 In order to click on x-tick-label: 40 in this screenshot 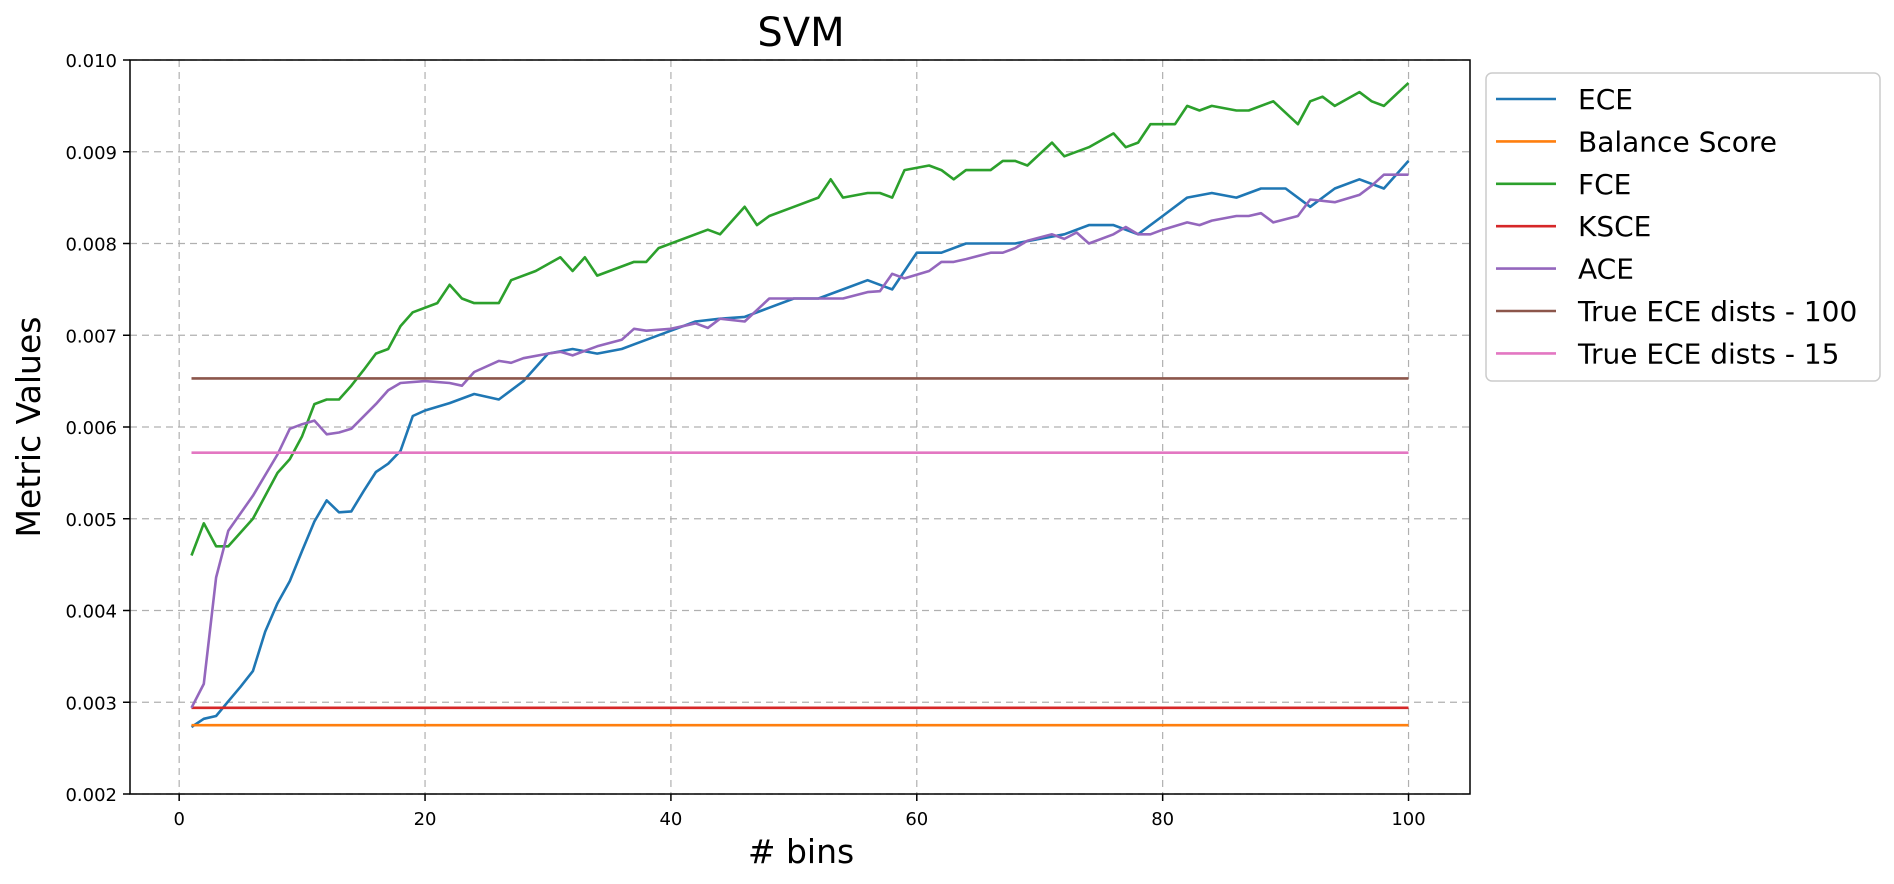, I will do `click(670, 819)`.